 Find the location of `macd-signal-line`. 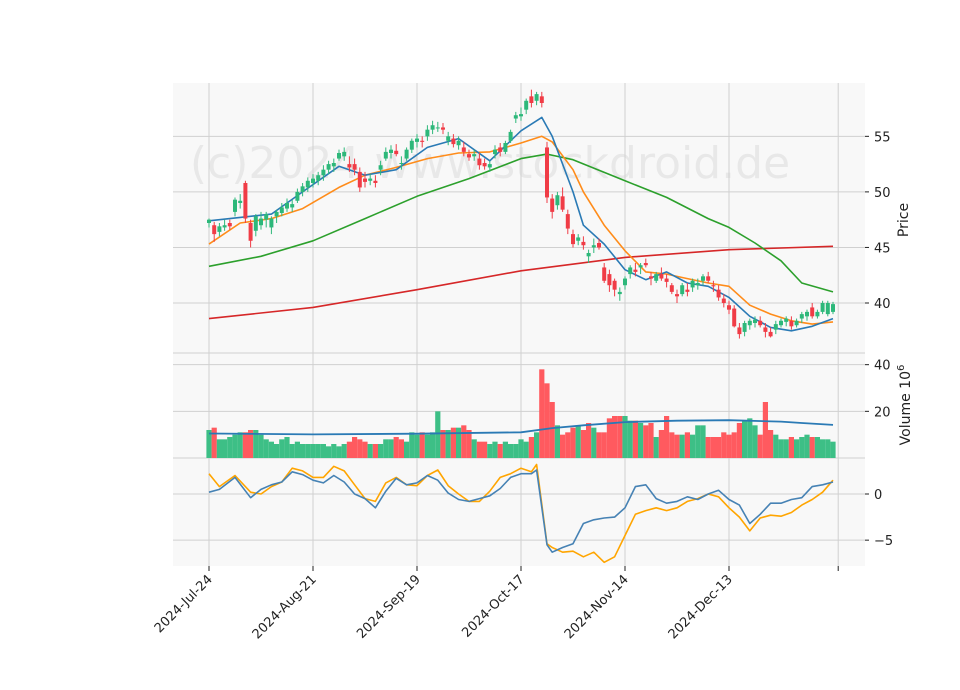

macd-signal-line is located at coordinates (521, 513).